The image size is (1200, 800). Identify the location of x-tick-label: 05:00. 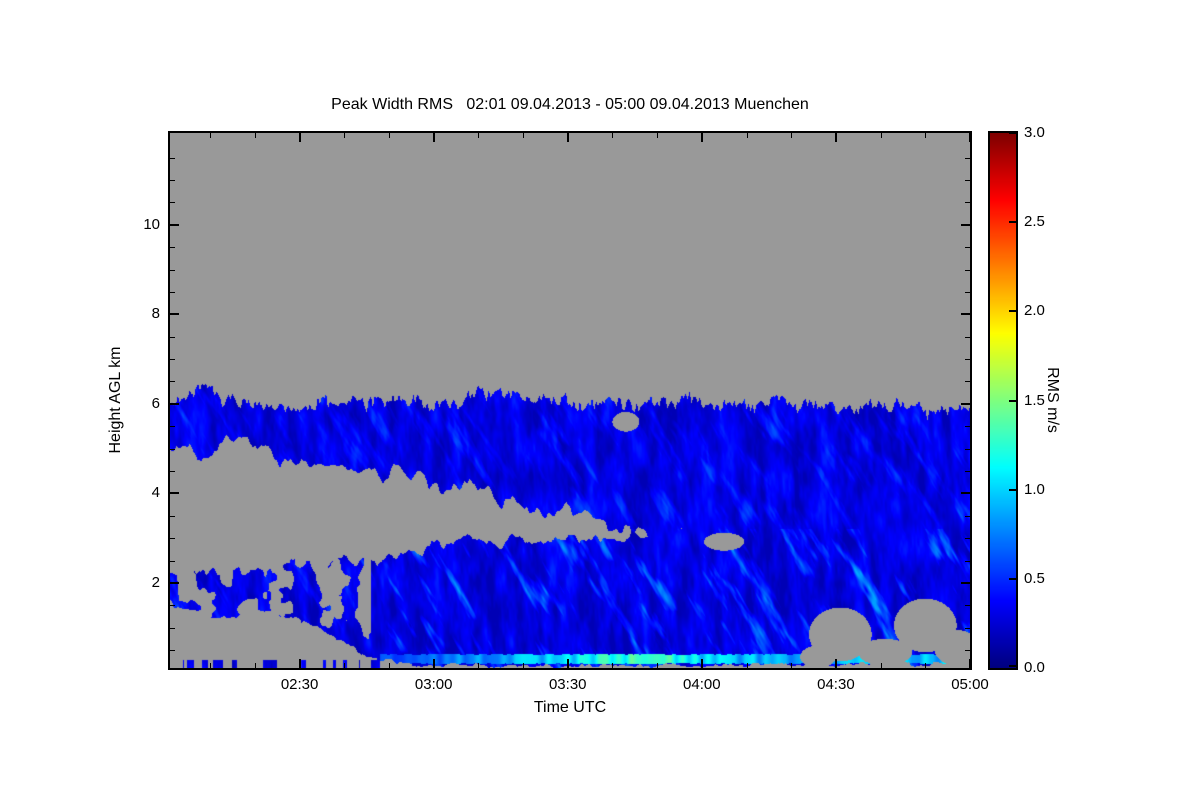
(970, 684).